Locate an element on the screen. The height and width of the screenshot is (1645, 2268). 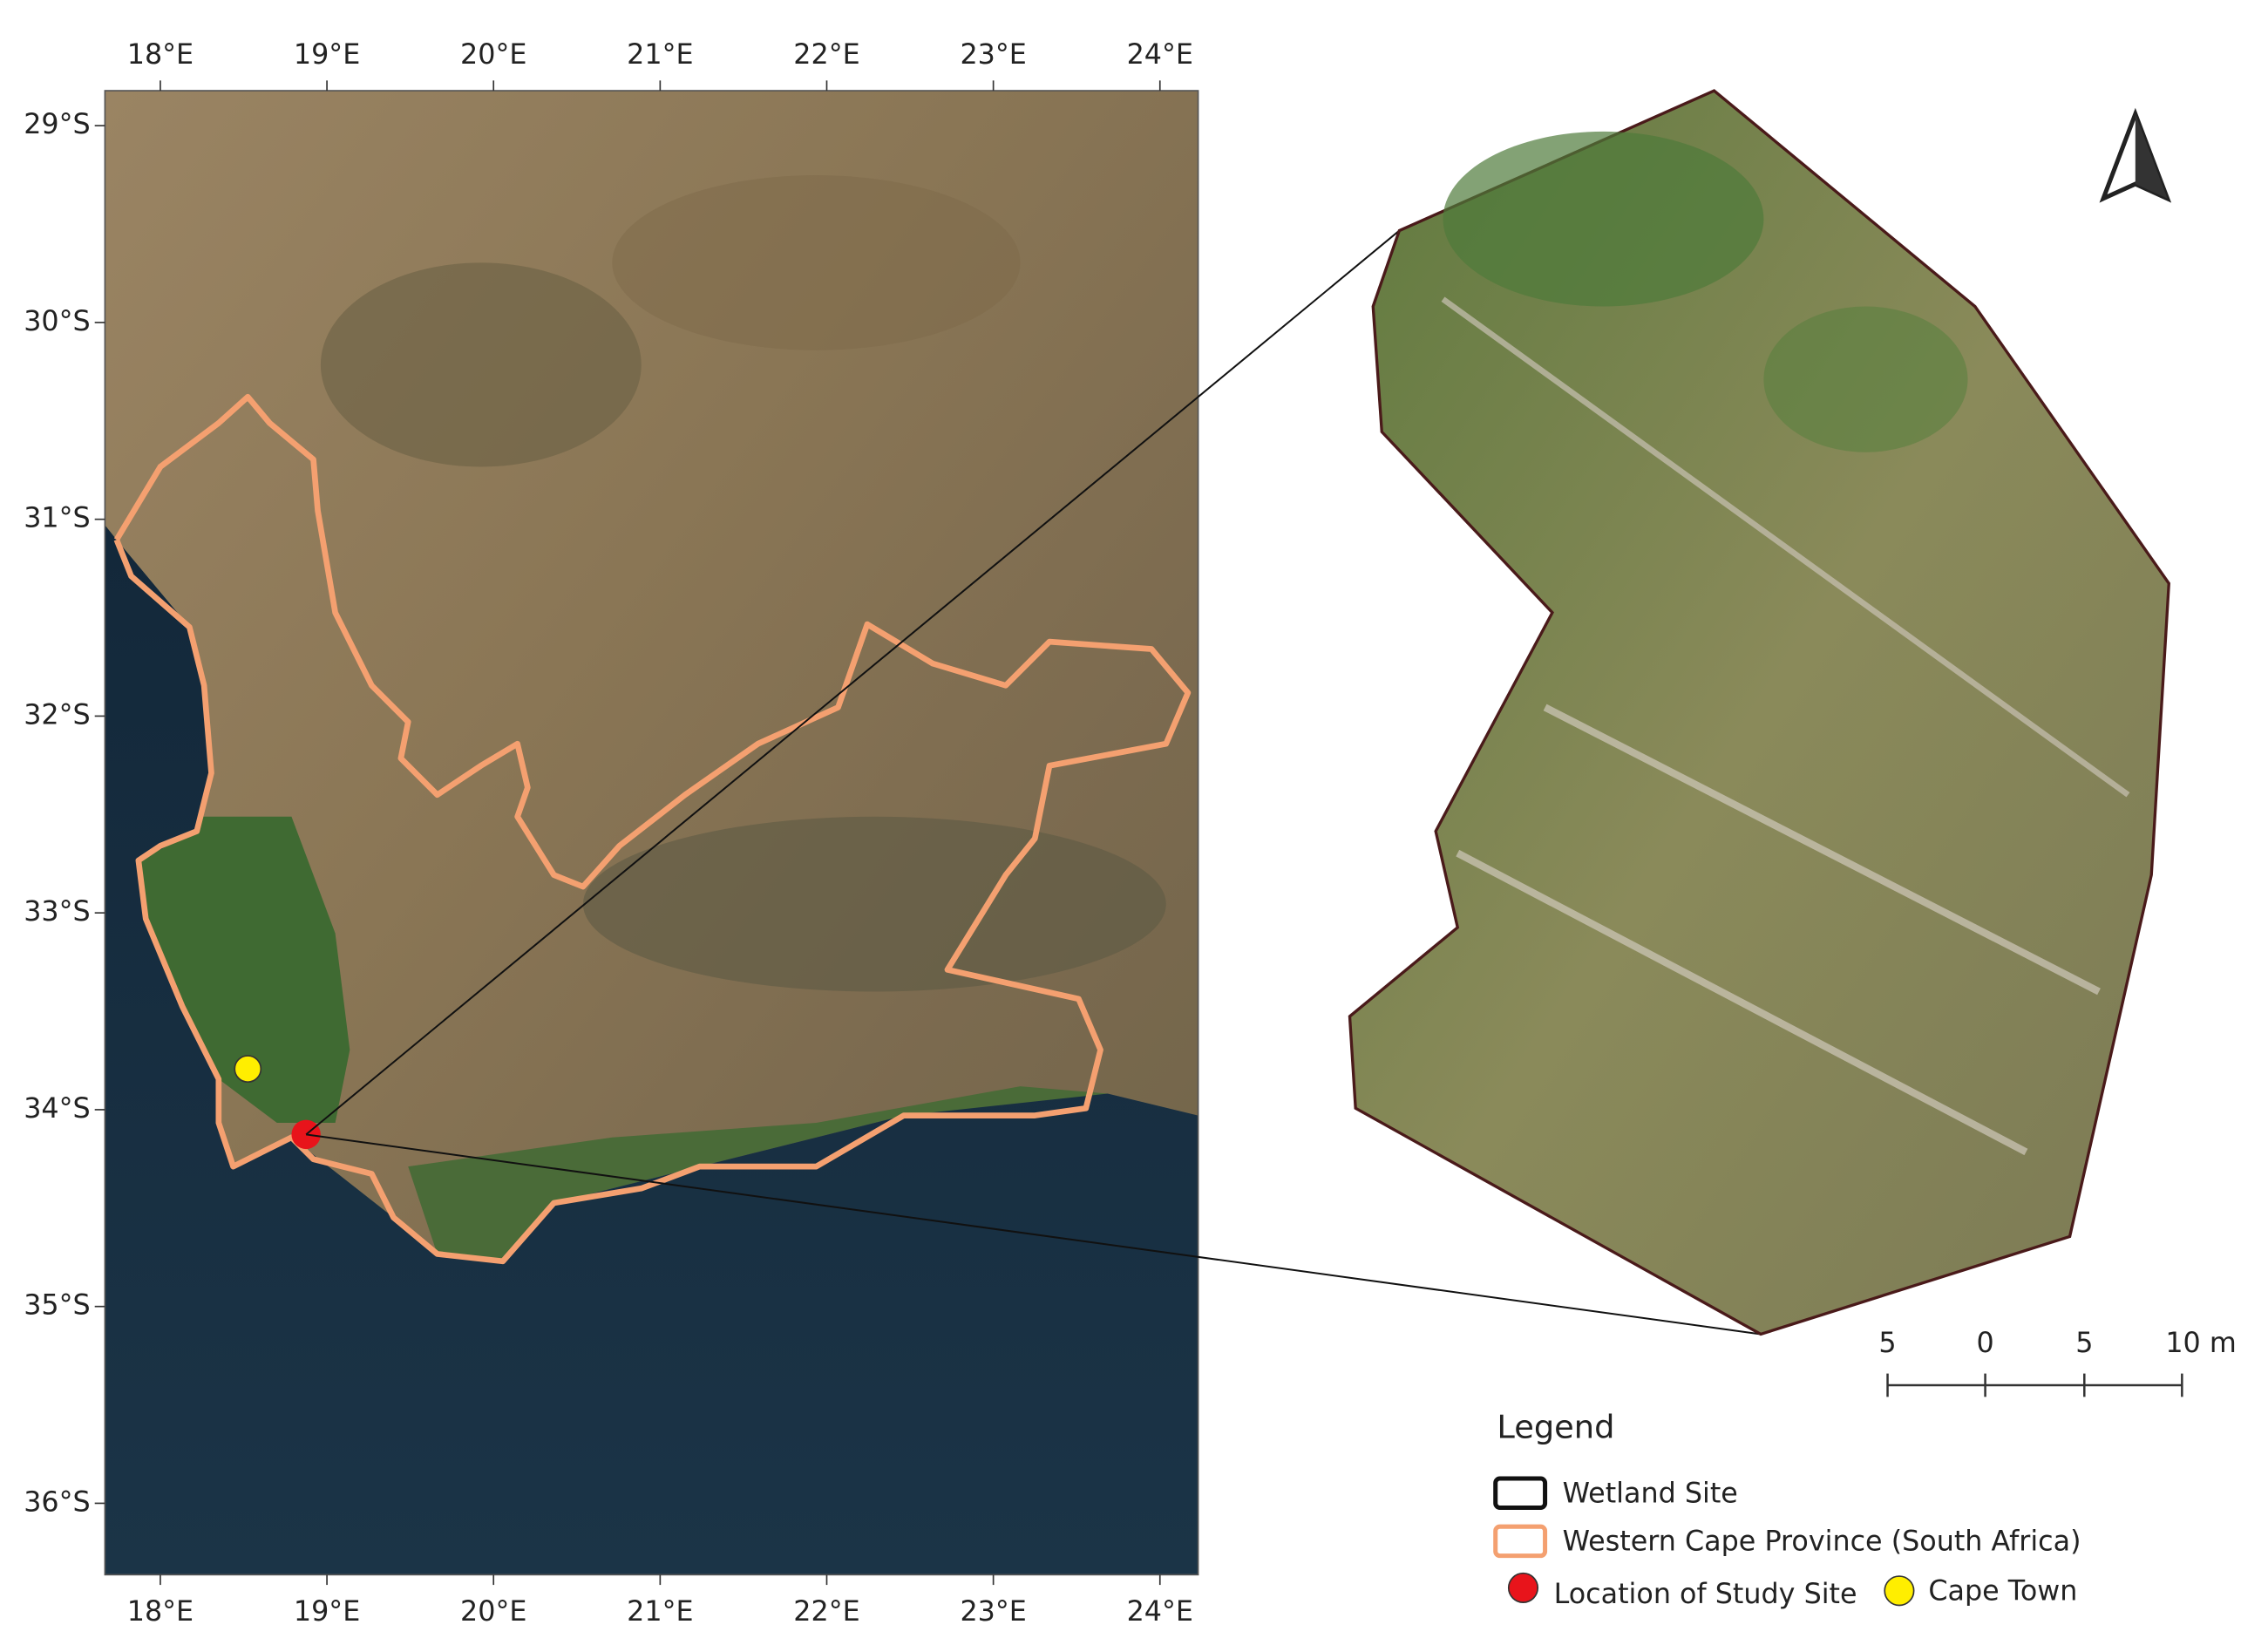
zoom-line is located at coordinates (1034, 1234).